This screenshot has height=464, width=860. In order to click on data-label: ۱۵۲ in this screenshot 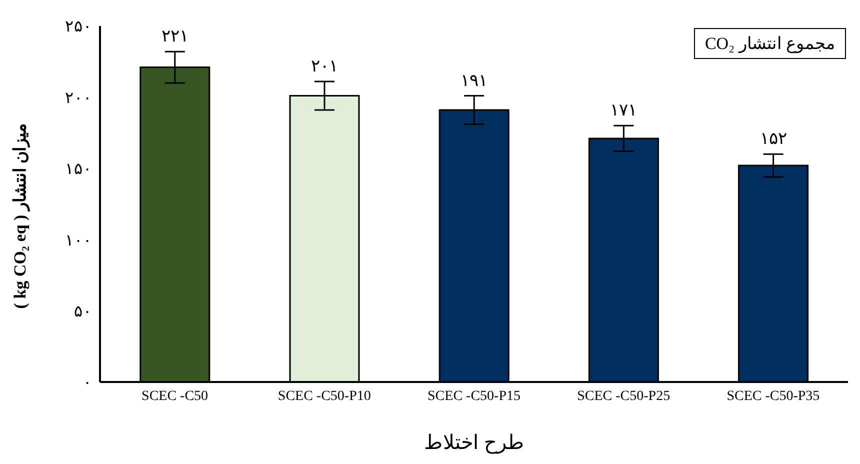, I will do `click(773, 138)`.